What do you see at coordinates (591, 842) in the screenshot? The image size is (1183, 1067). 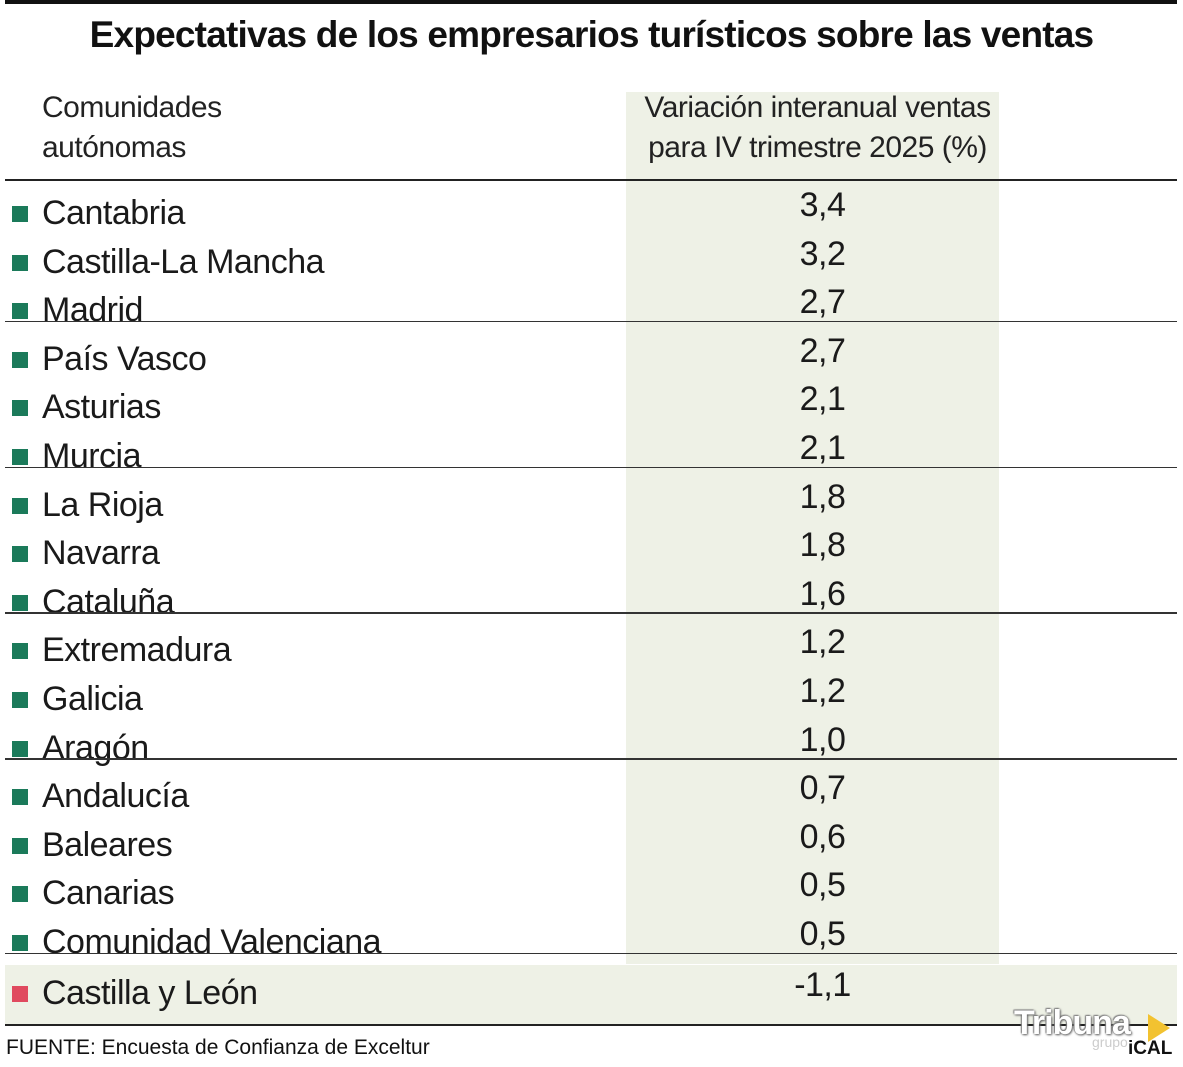 I see `table-row: Baleares 0,6` at bounding box center [591, 842].